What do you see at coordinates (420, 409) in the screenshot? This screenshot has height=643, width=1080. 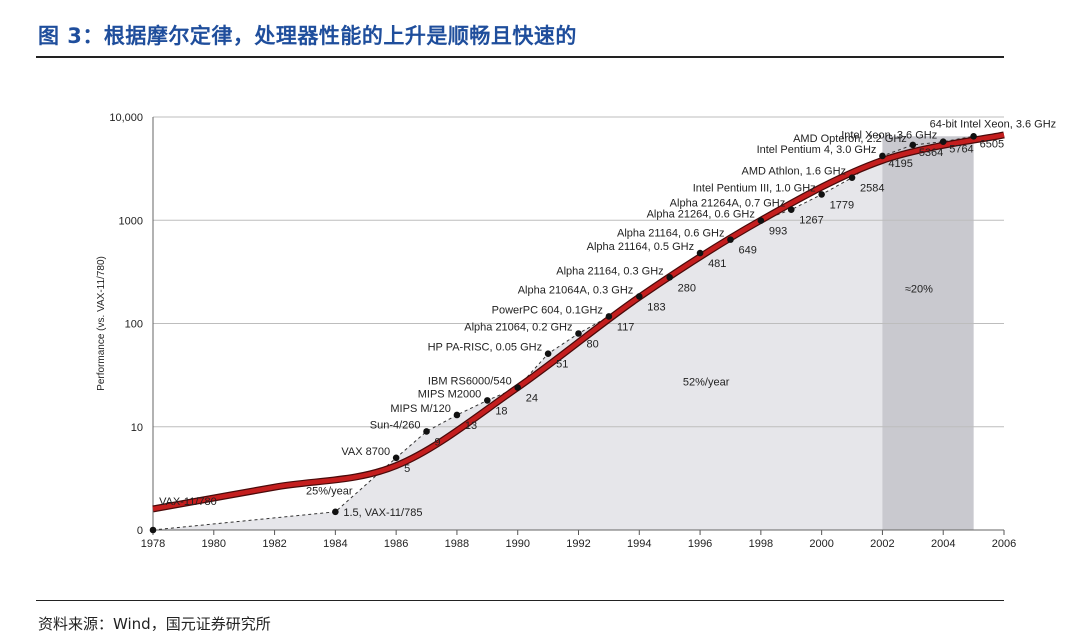 I see `processor-name-label: MIPS M/120` at bounding box center [420, 409].